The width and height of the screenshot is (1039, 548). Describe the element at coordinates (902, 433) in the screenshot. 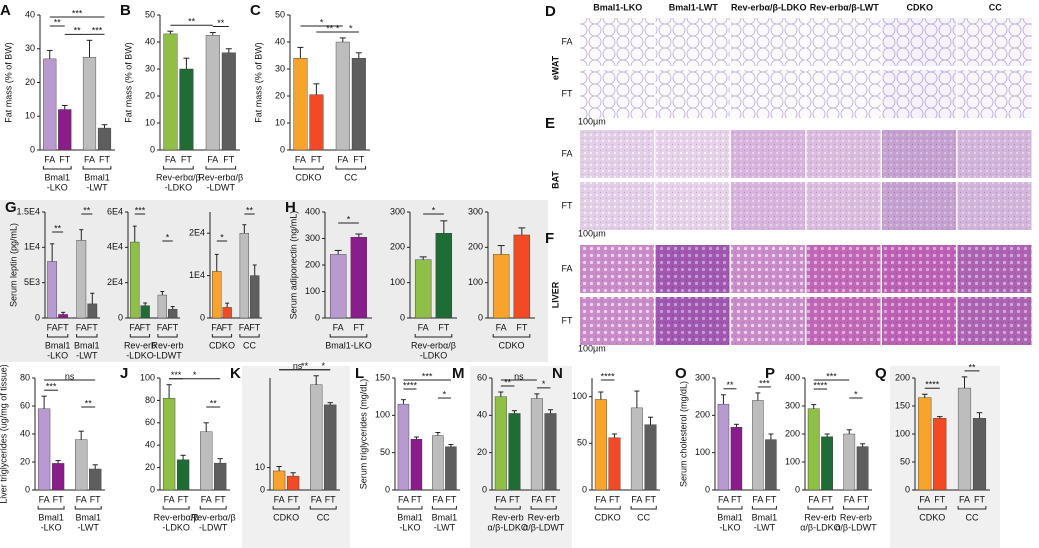

I see `y-tick-label: 100` at that location.